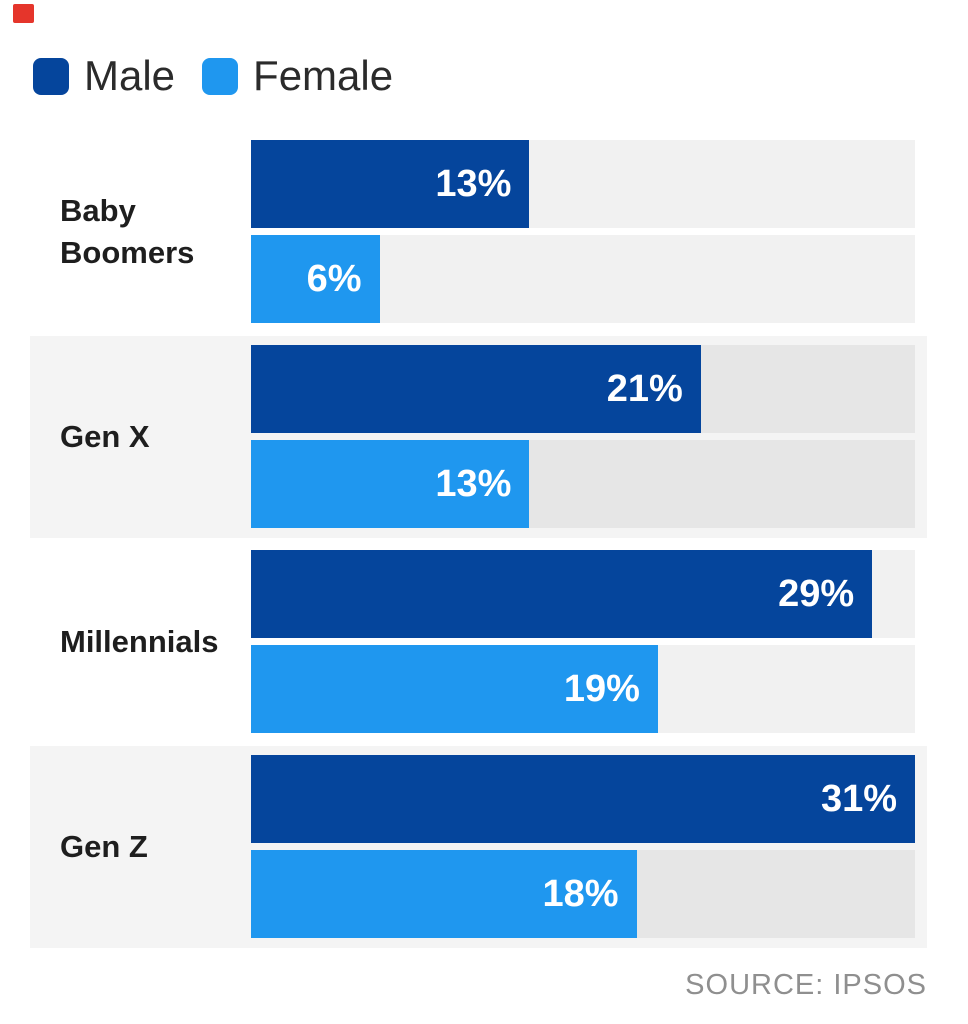 This screenshot has height=1024, width=968. I want to click on female-bar-value: 6%, so click(334, 279).